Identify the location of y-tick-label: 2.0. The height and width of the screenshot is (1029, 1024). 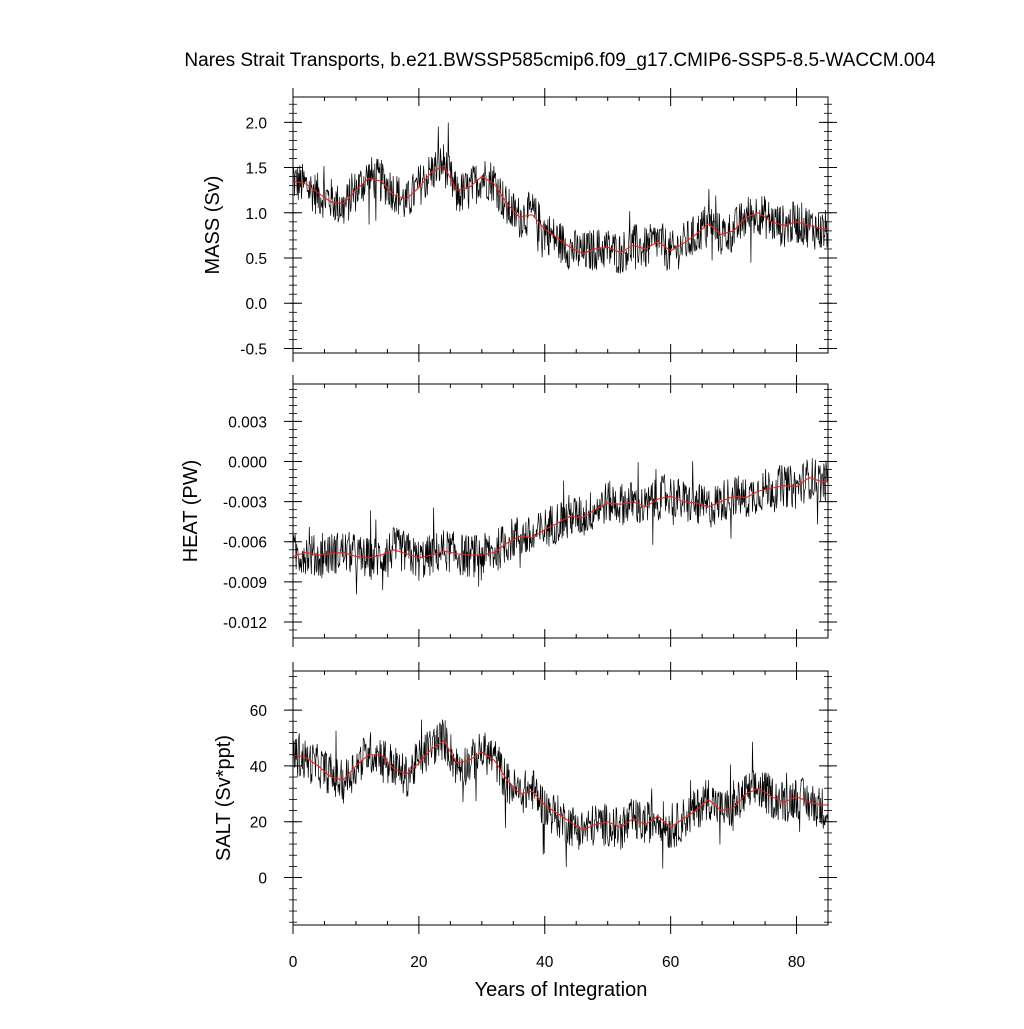
(256, 123).